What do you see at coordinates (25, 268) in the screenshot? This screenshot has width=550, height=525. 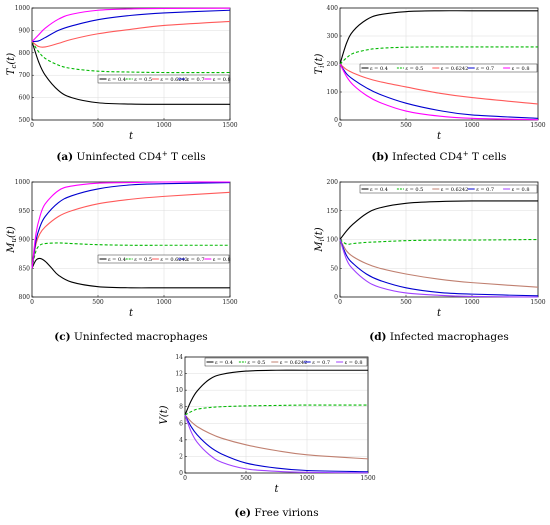 I see `y-tick-label: 850` at bounding box center [25, 268].